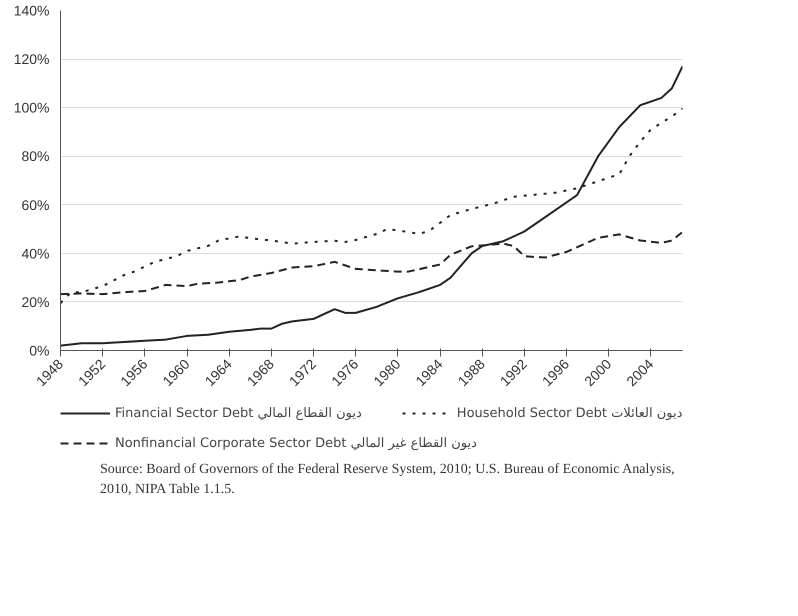  I want to click on y-tick-label: 40%, so click(35, 253).